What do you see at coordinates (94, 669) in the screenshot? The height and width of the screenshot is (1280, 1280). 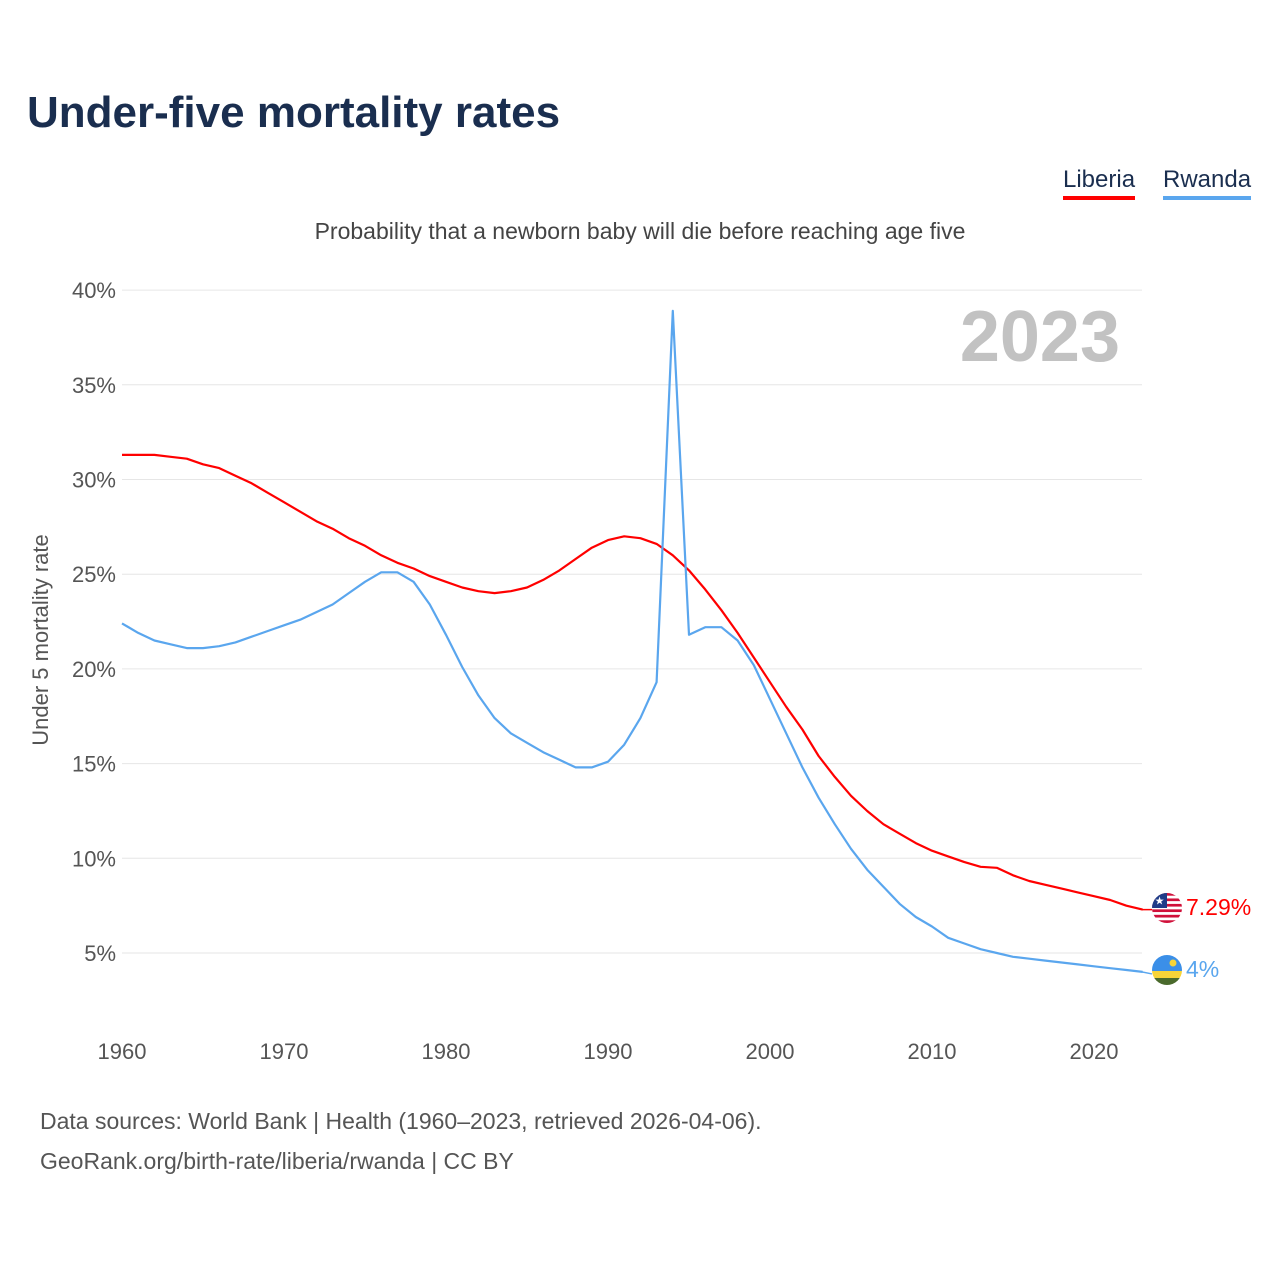 I see `y-tick-label: 20%` at bounding box center [94, 669].